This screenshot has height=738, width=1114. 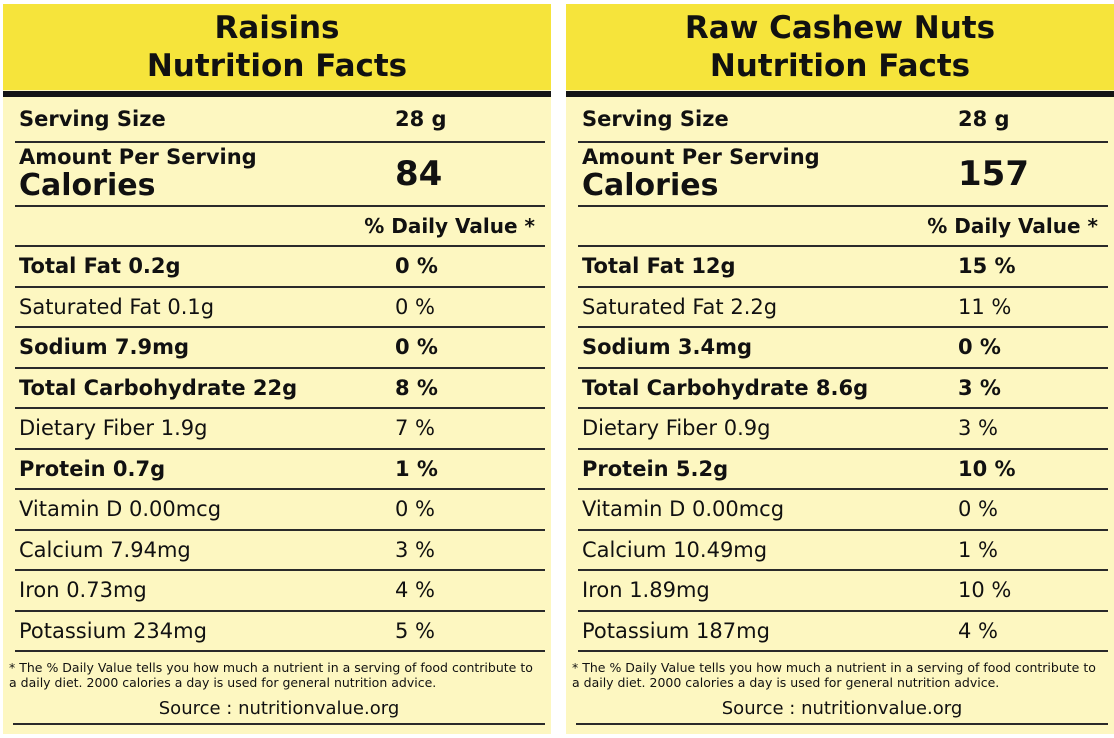 I want to click on product-name: Raisins, so click(x=277, y=28).